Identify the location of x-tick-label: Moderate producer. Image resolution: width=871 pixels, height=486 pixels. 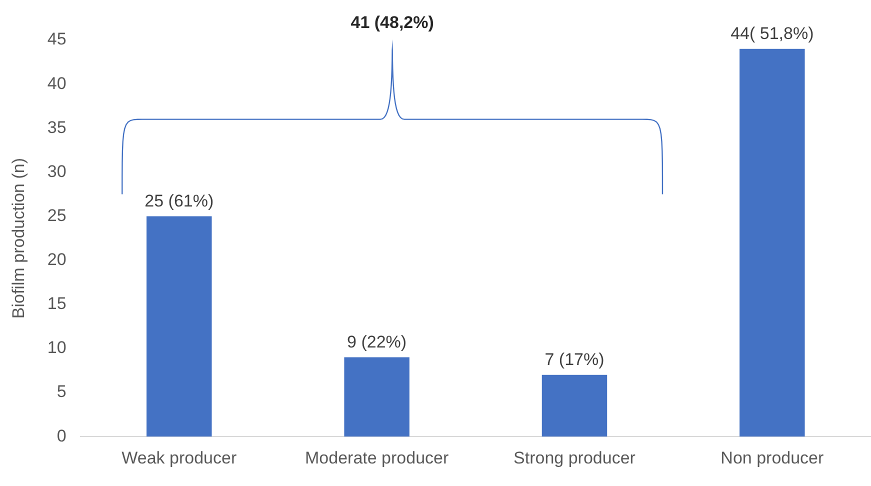
(377, 458).